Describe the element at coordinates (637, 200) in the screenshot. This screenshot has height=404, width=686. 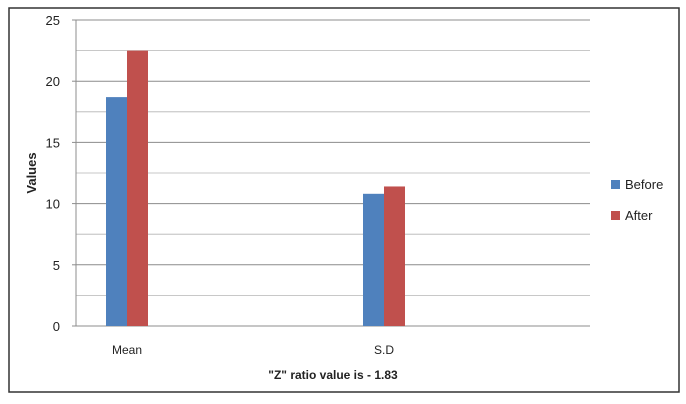
I see `legend: Before After` at that location.